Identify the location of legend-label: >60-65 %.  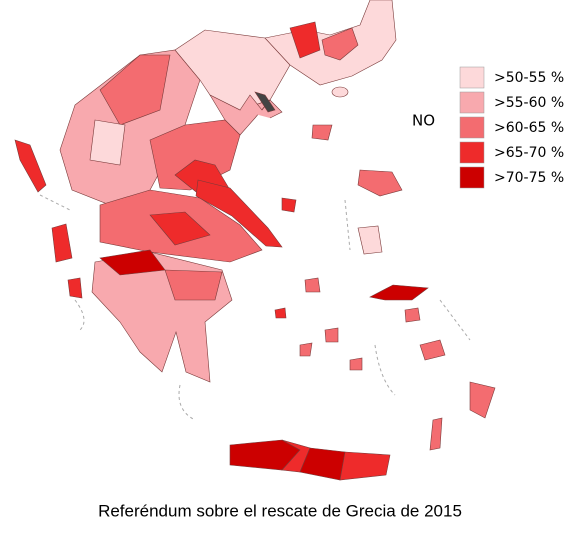
(529, 128).